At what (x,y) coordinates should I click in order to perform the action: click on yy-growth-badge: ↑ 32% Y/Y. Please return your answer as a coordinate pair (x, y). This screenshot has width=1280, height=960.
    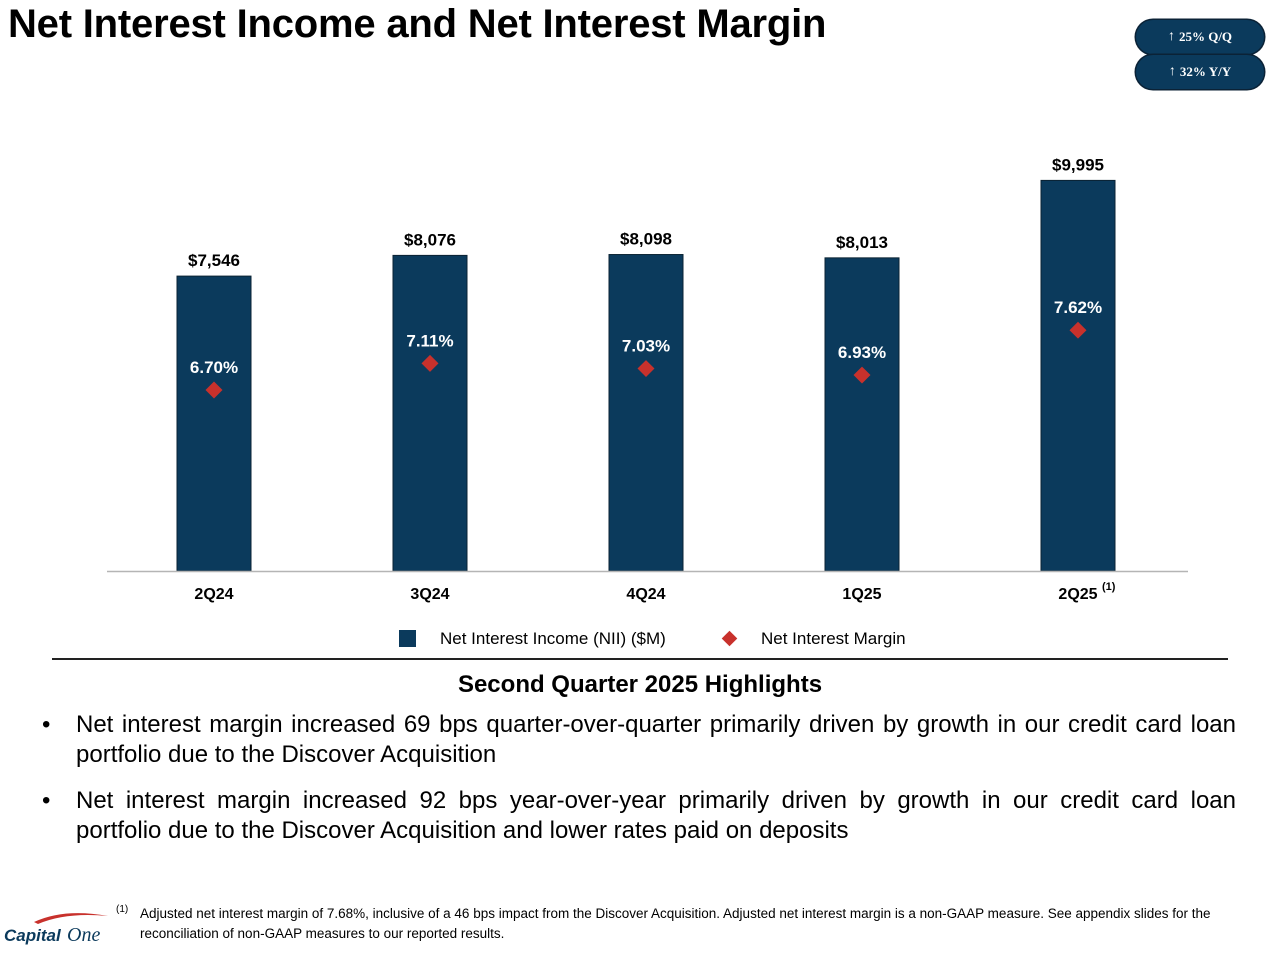
    Looking at the image, I should click on (1200, 72).